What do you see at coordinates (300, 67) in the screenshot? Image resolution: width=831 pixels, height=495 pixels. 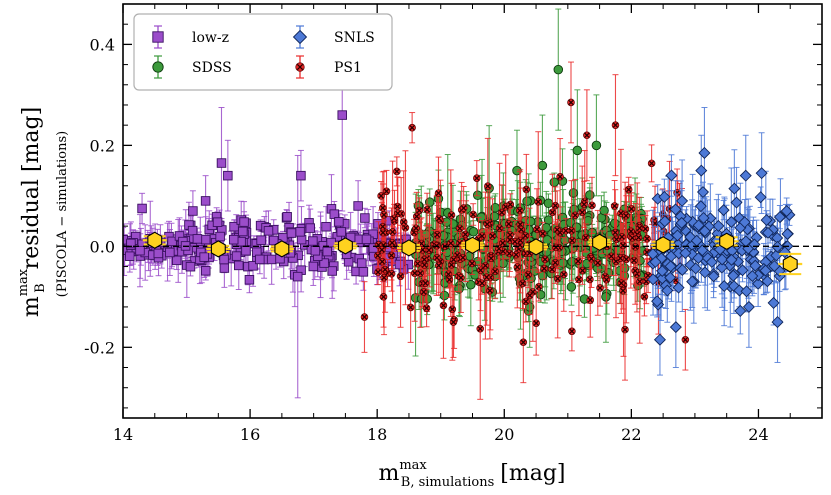 I see `legend-marker-ps1` at bounding box center [300, 67].